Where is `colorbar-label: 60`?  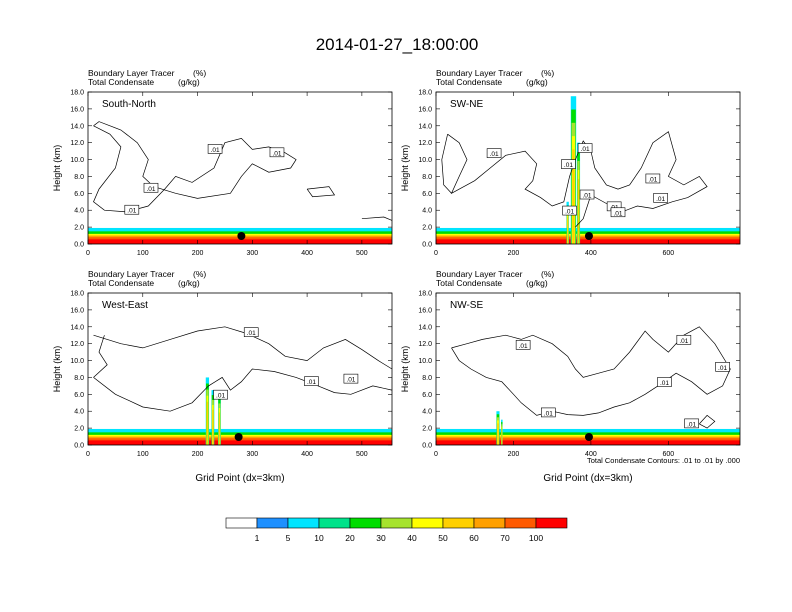 colorbar-label: 60 is located at coordinates (474, 538).